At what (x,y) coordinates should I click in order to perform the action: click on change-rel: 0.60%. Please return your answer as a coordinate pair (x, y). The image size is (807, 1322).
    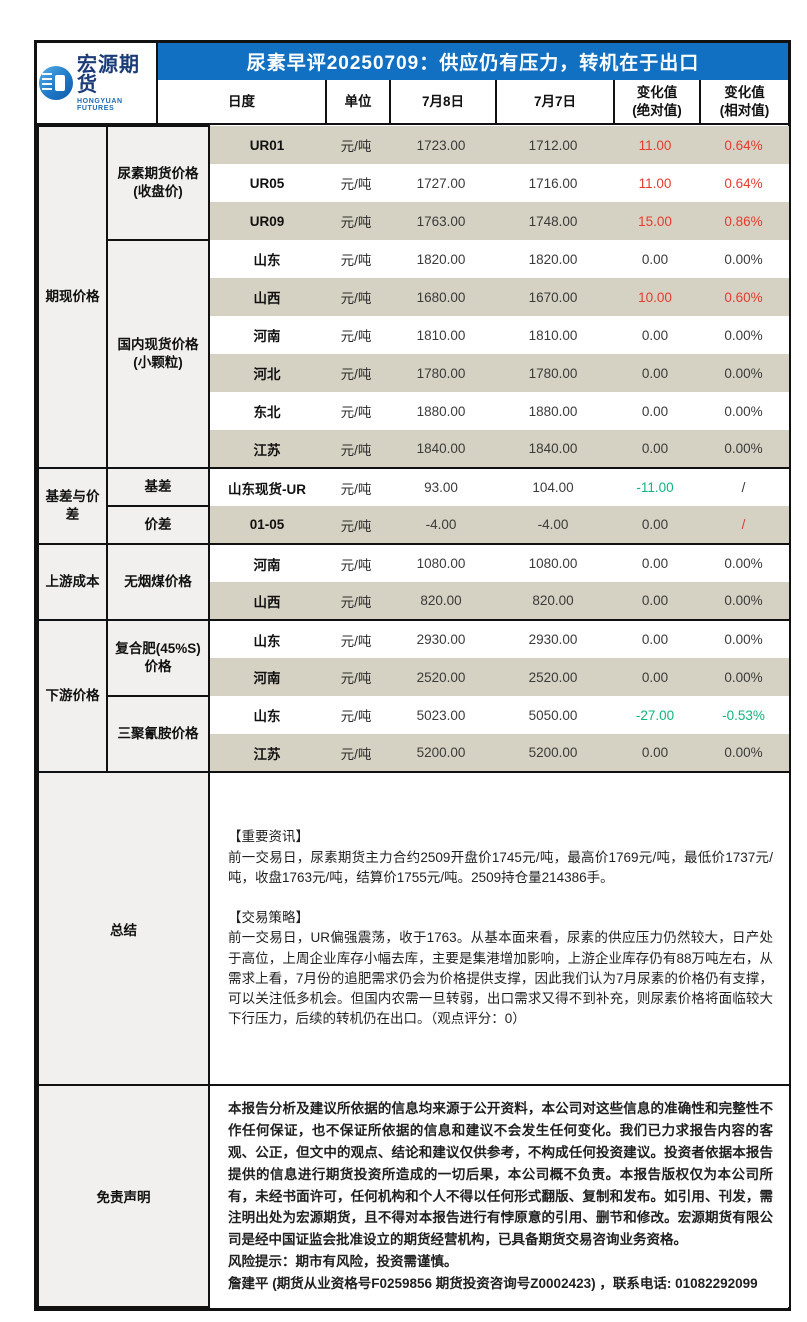
    Looking at the image, I should click on (743, 297).